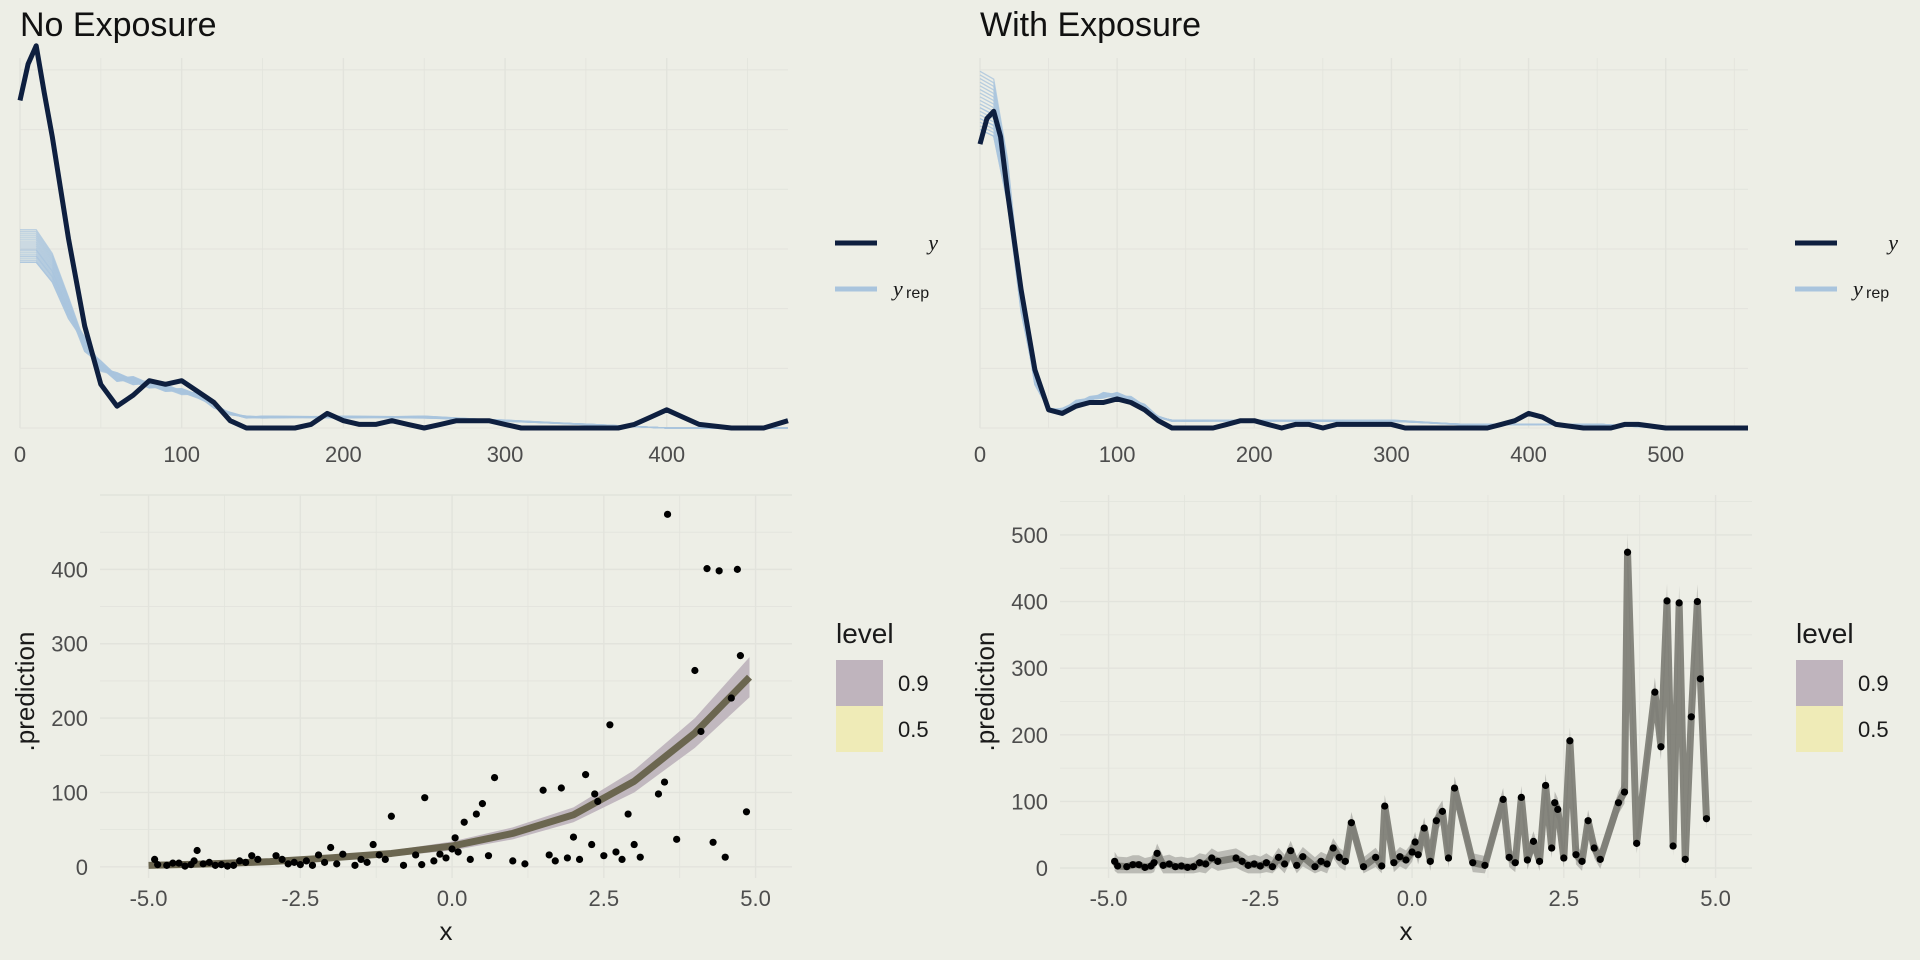  What do you see at coordinates (755, 898) in the screenshot?
I see `x-tick-label: 5.0` at bounding box center [755, 898].